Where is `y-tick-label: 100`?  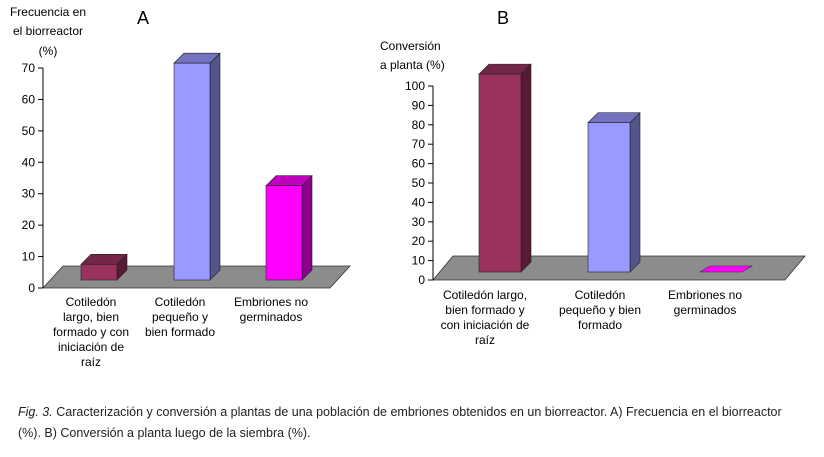
y-tick-label: 100 is located at coordinates (415, 86).